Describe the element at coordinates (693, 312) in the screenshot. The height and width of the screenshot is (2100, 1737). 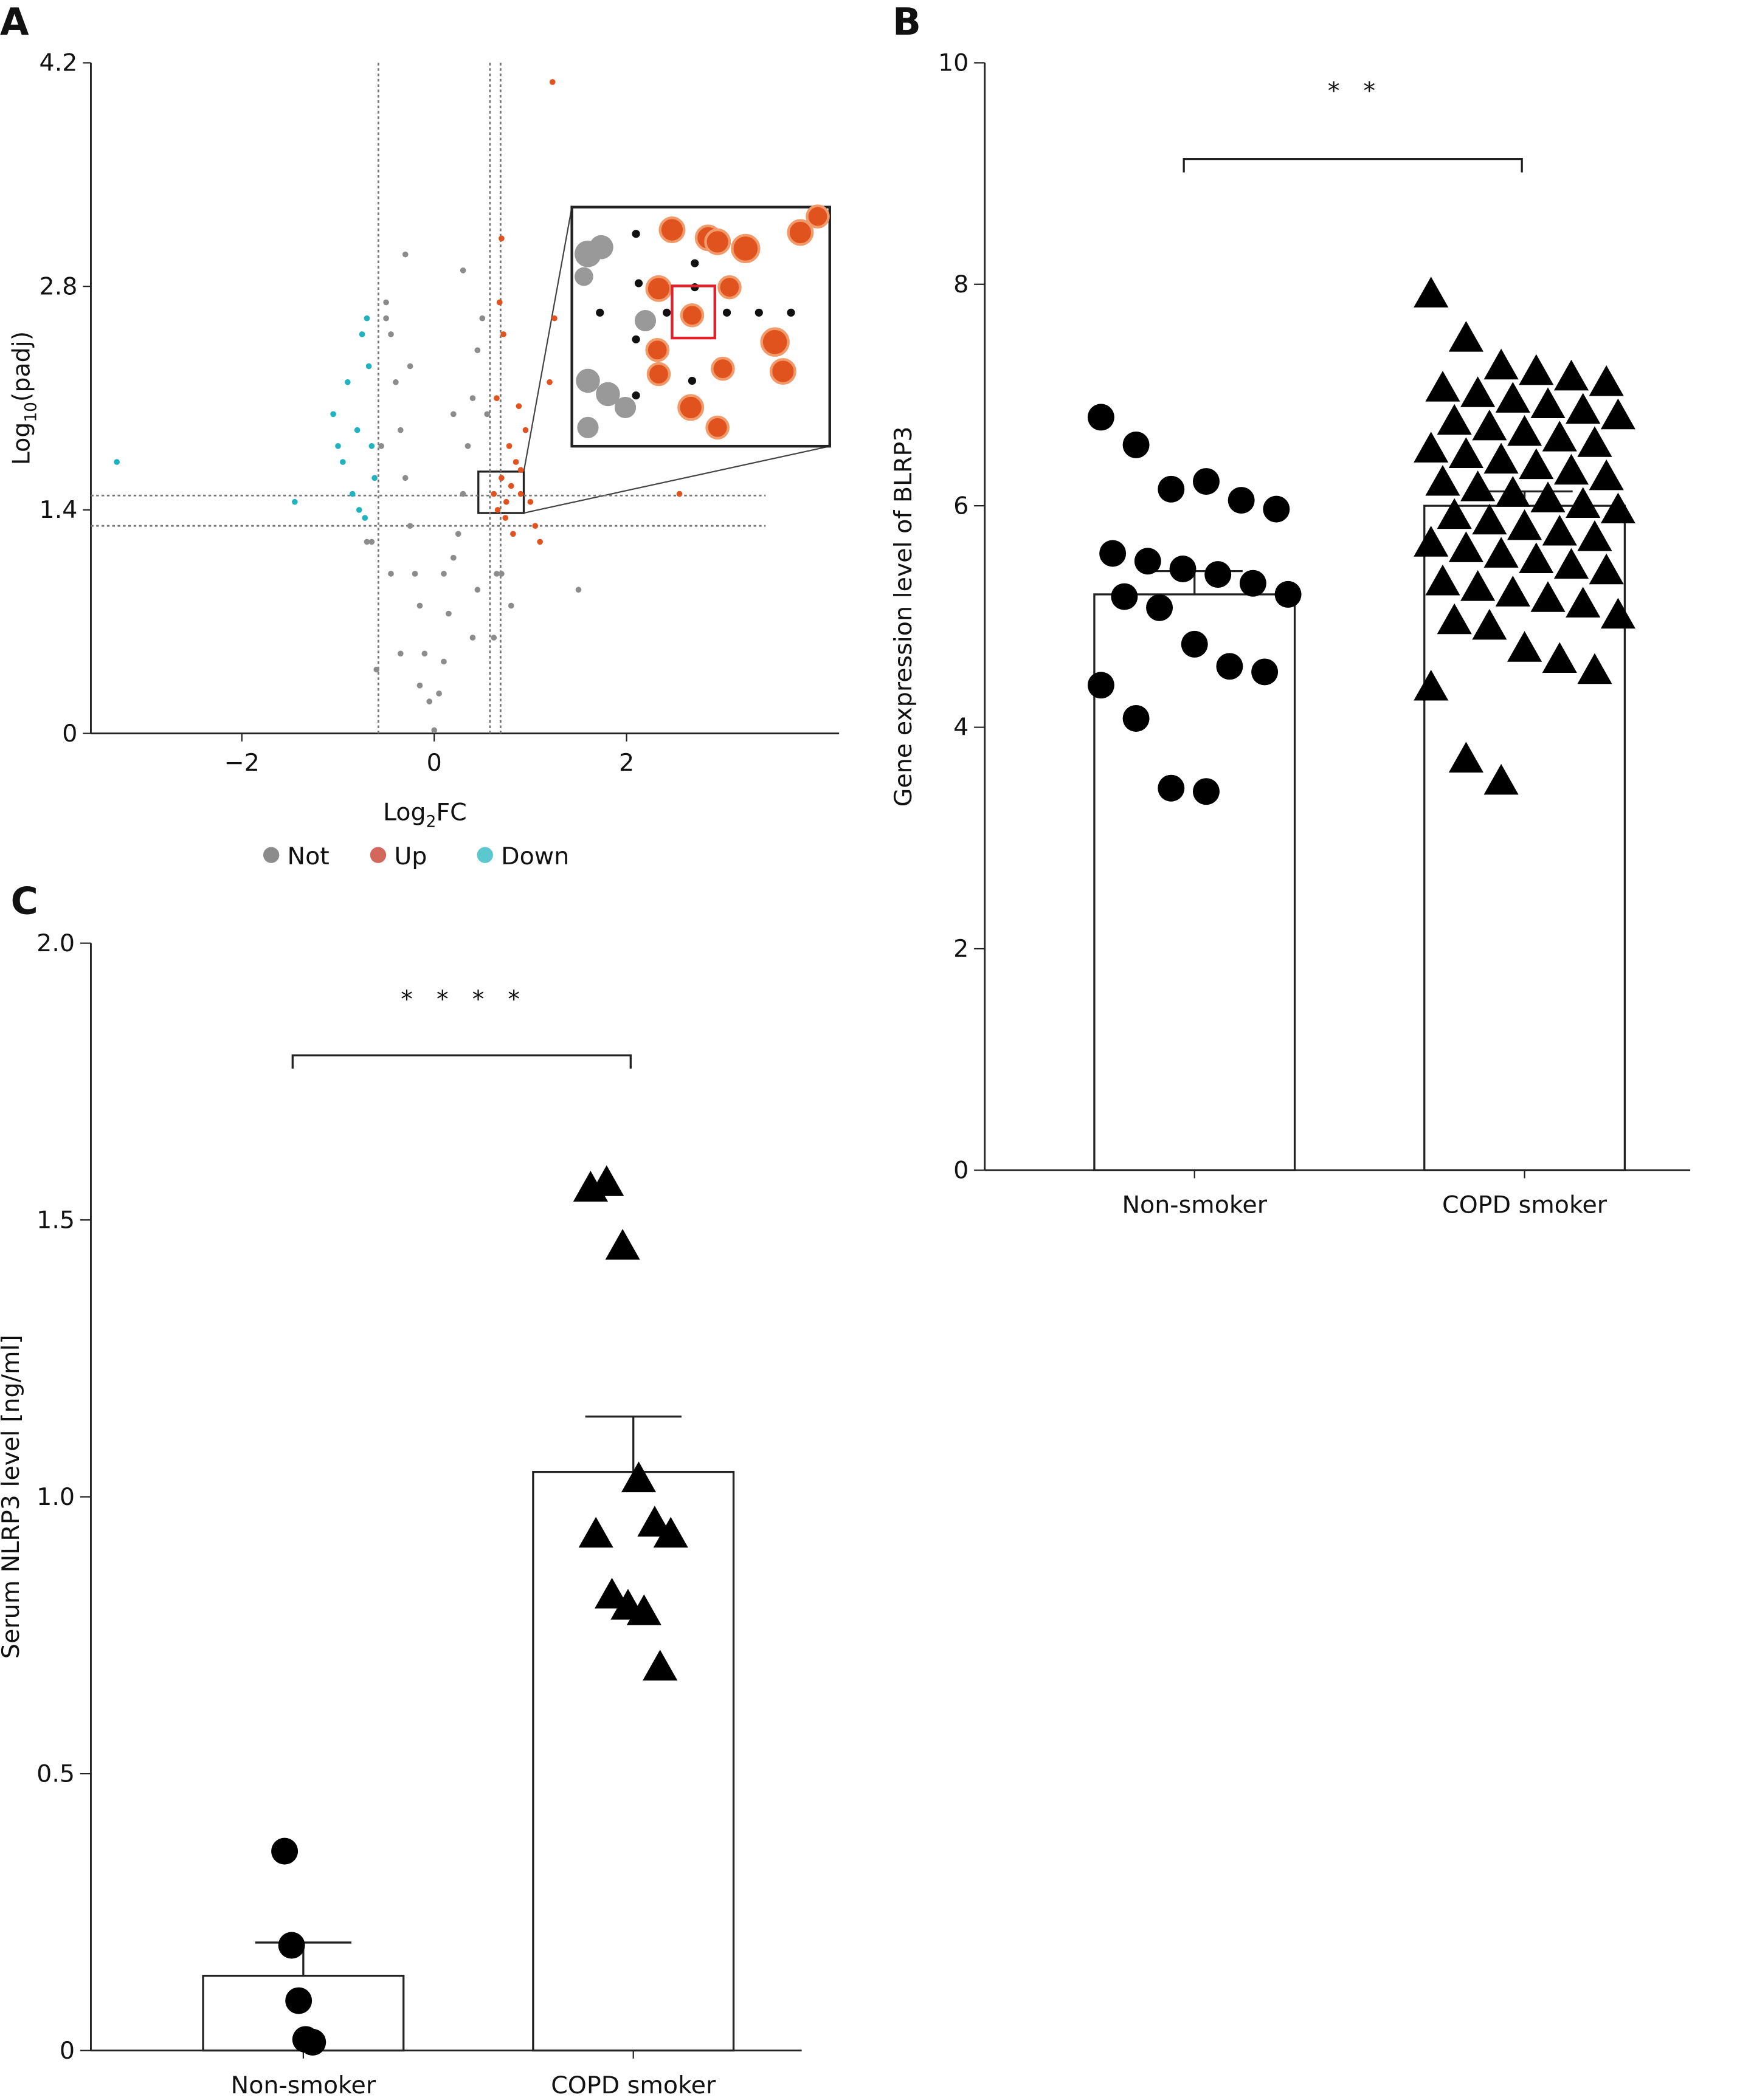
I see `inset-highlight` at that location.